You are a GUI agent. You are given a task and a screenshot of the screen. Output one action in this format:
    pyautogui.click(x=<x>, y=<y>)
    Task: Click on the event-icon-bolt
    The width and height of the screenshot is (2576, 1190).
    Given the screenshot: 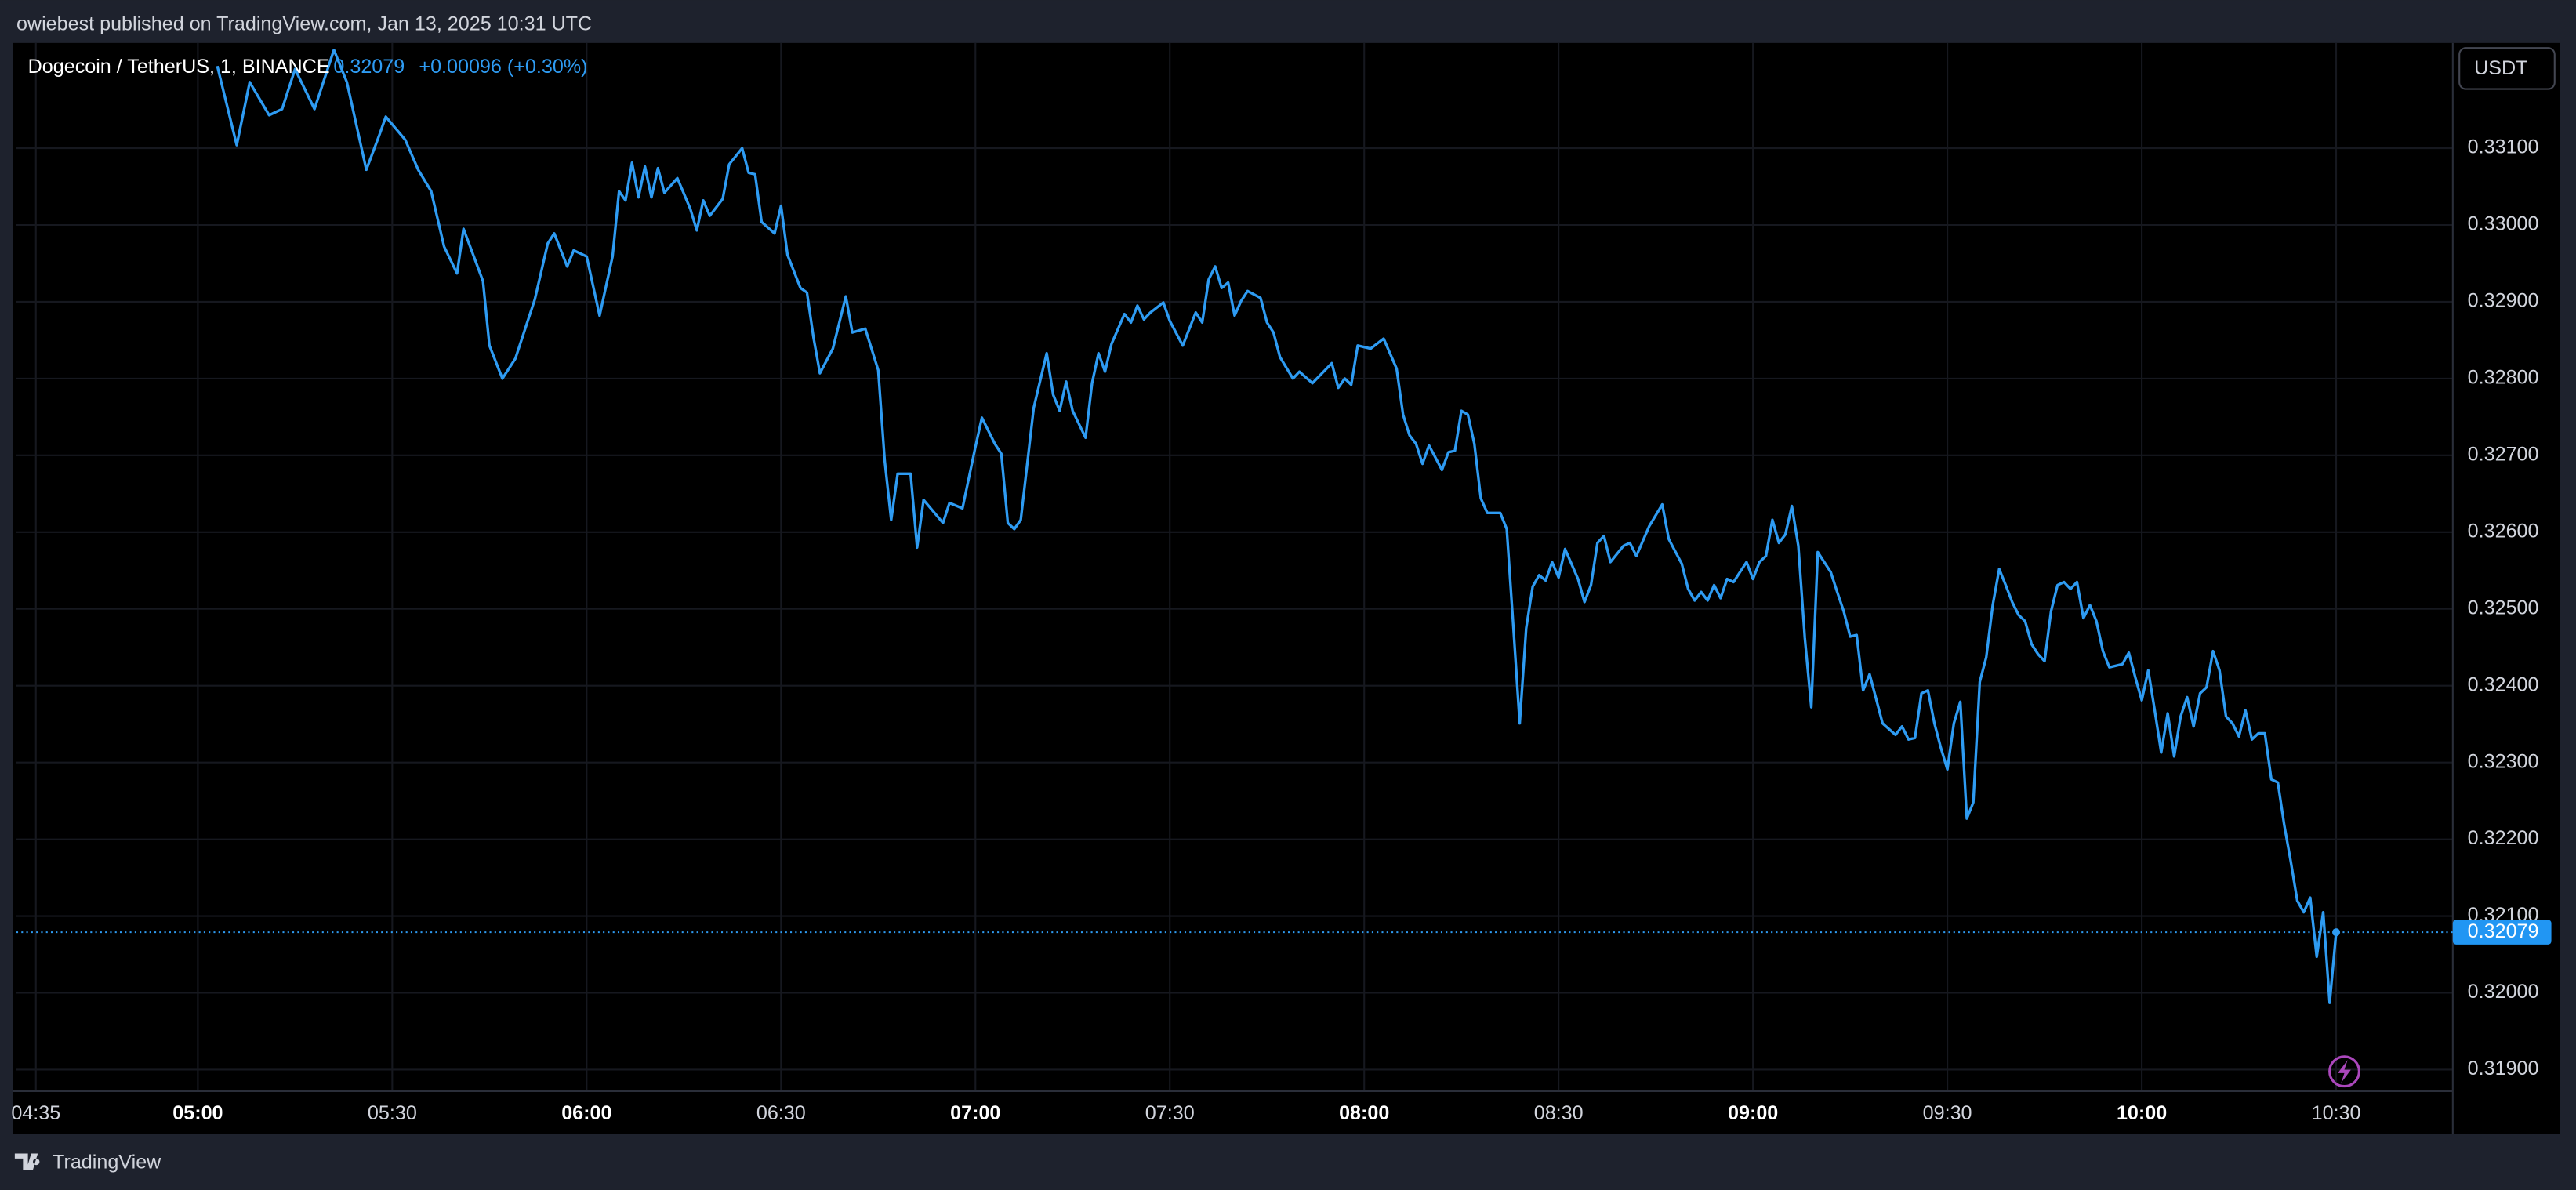 What is the action you would take?
    pyautogui.click(x=2345, y=1071)
    